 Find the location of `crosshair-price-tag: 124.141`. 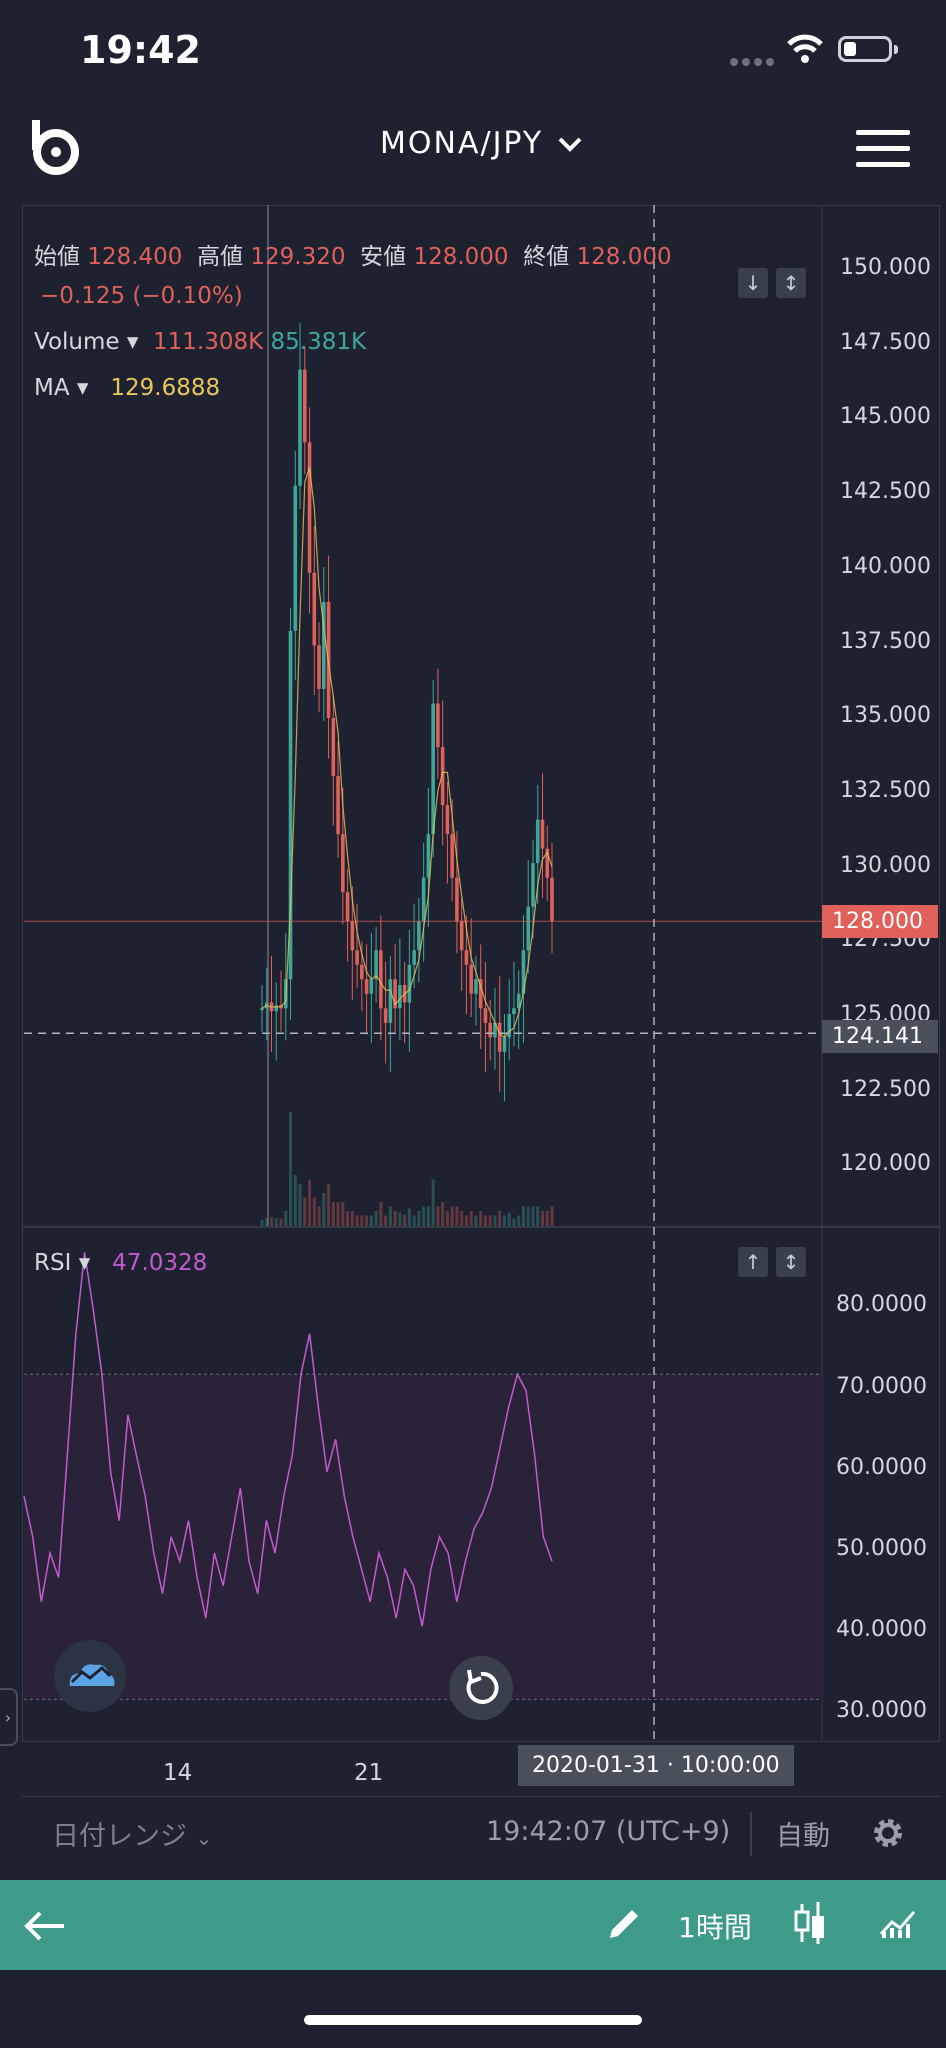

crosshair-price-tag: 124.141 is located at coordinates (880, 1036).